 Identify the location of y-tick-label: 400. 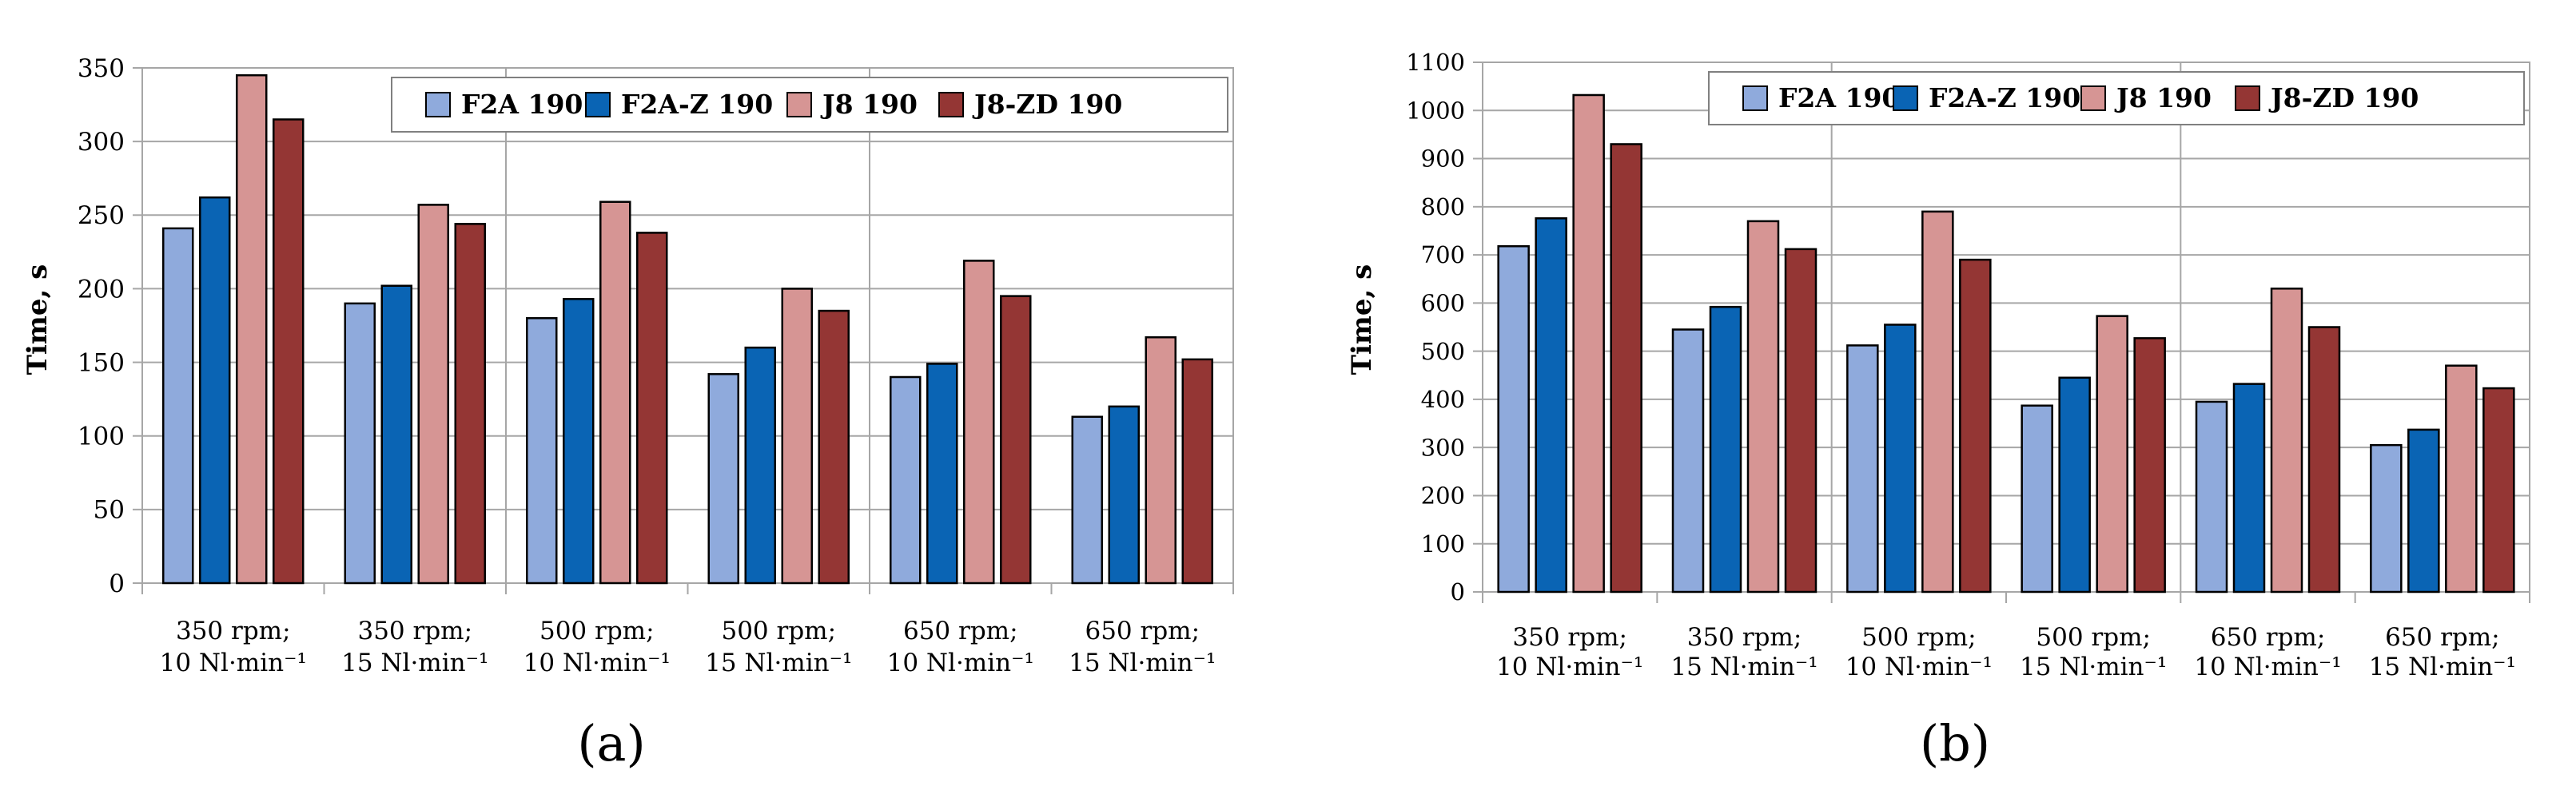
(1443, 399).